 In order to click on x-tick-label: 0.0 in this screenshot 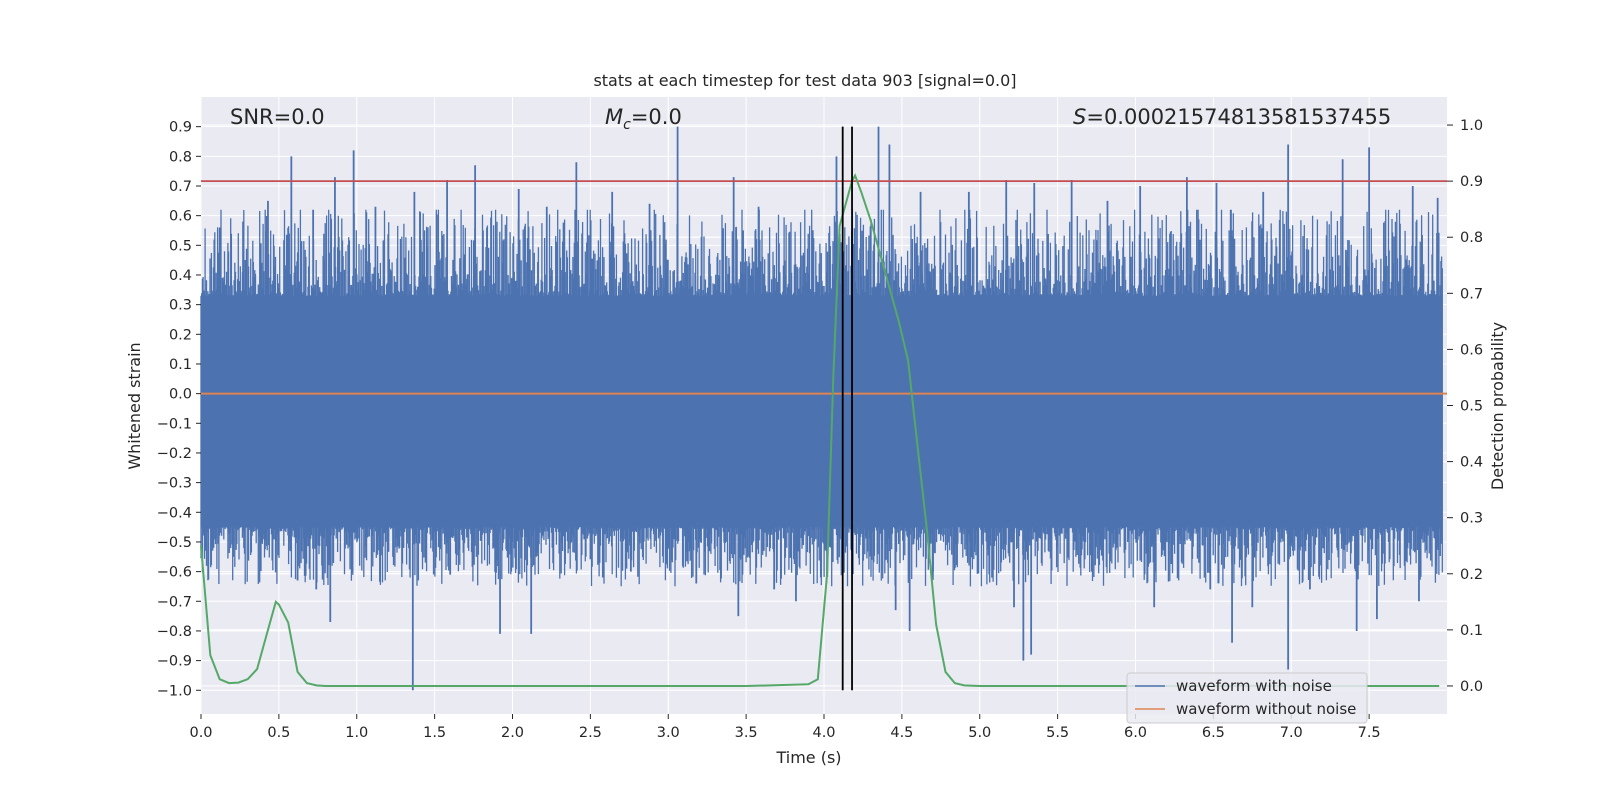, I will do `click(200, 733)`.